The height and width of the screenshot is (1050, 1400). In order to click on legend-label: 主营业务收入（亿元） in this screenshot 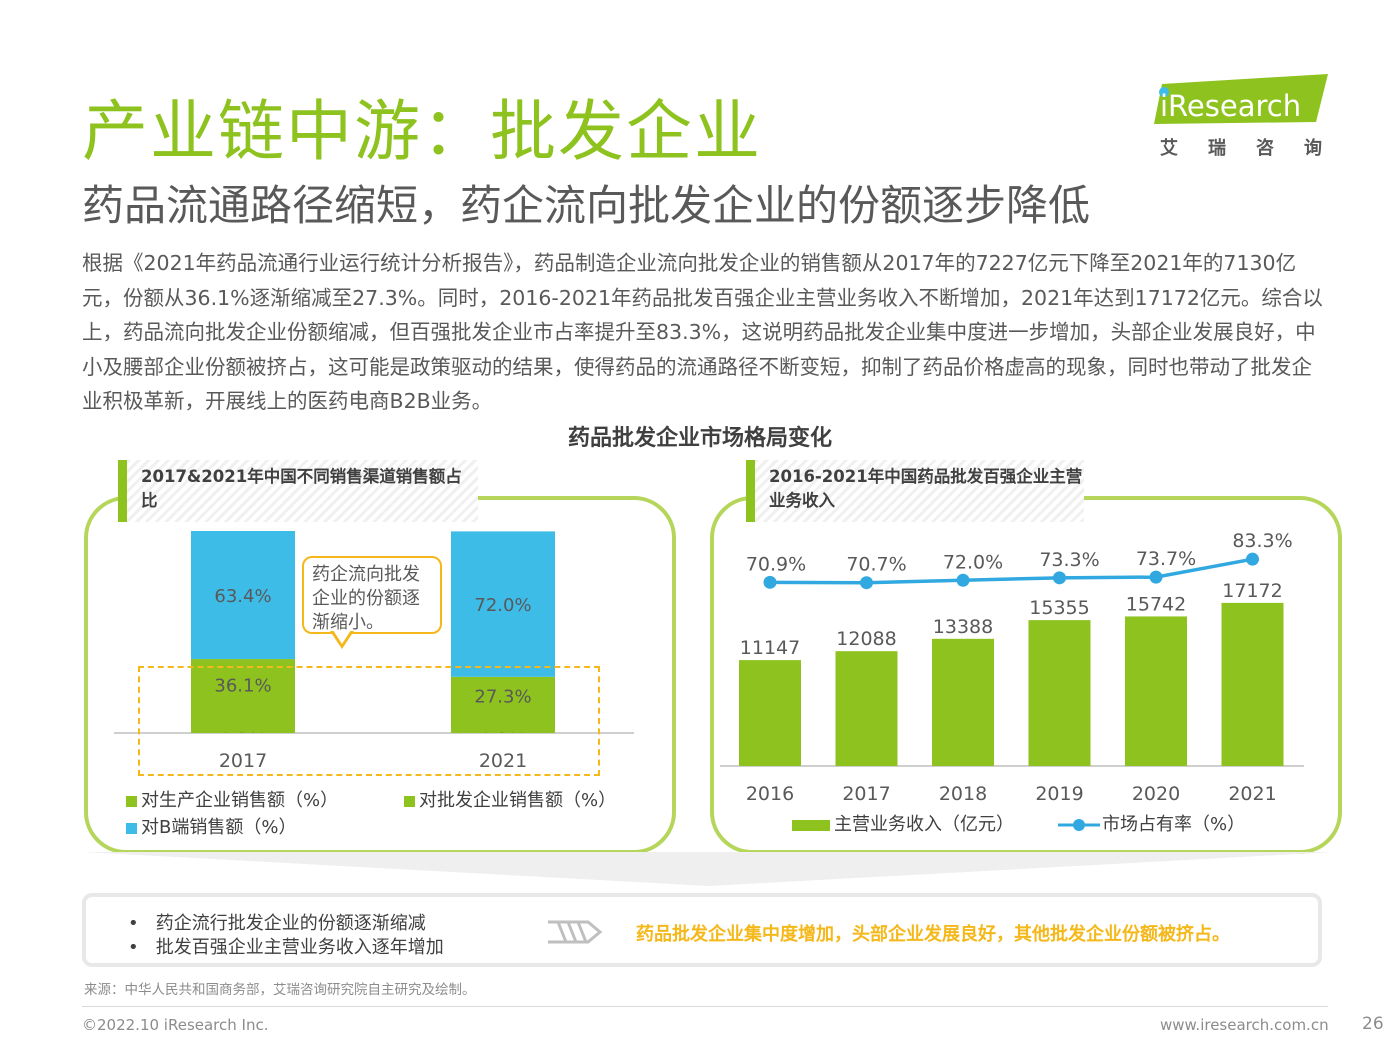, I will do `click(924, 824)`.